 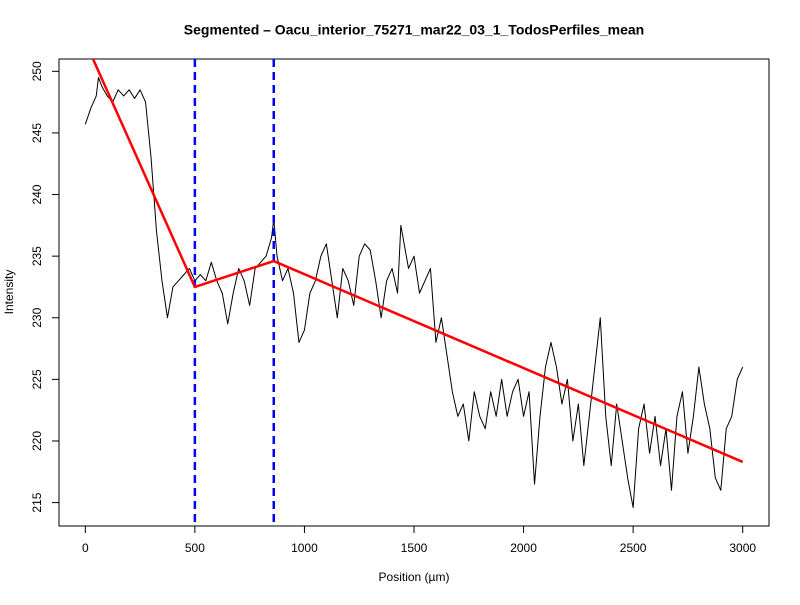 I want to click on y-axis-label: Intensity, so click(x=9, y=292).